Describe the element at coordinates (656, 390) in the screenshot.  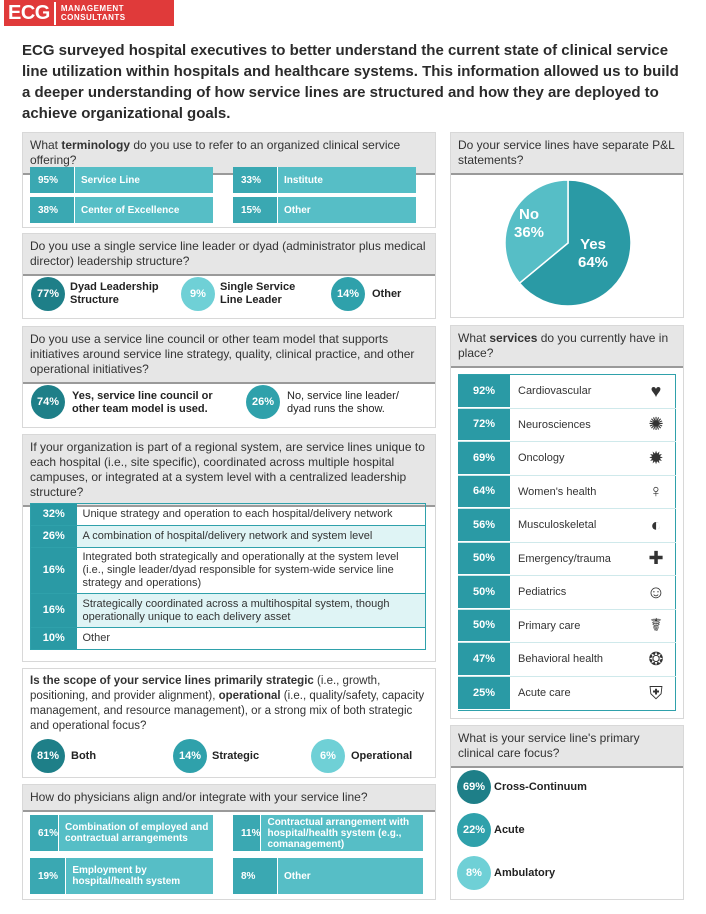
I see `heart-icon: ♥` at that location.